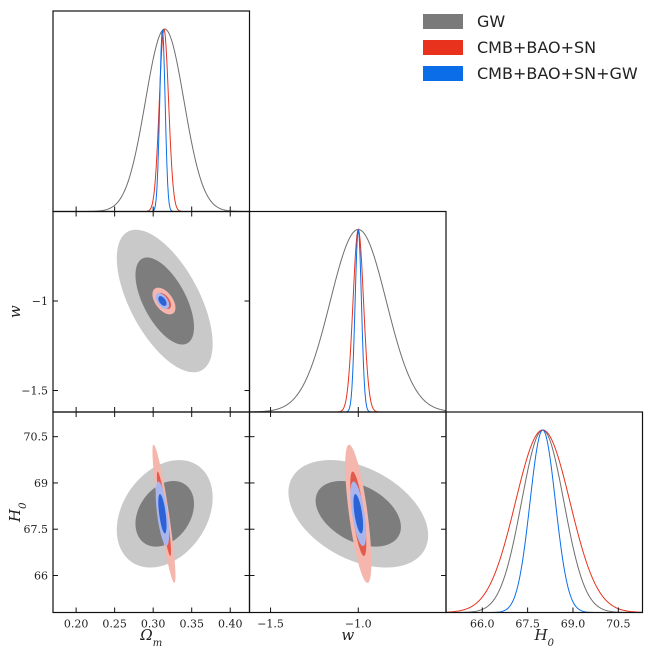 The image size is (654, 658). What do you see at coordinates (36, 437) in the screenshot?
I see `y-tick-label-h0: 70.5` at bounding box center [36, 437].